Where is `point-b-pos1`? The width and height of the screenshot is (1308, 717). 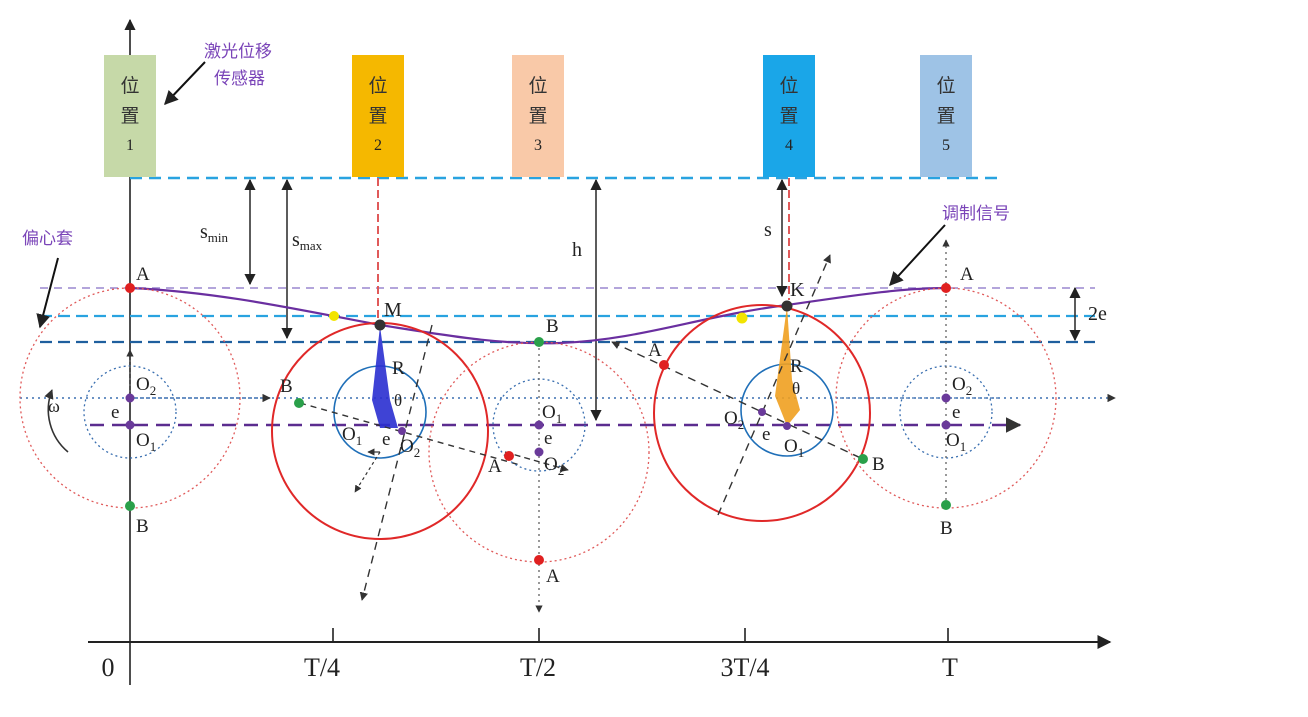 point-b-pos1 is located at coordinates (130, 506).